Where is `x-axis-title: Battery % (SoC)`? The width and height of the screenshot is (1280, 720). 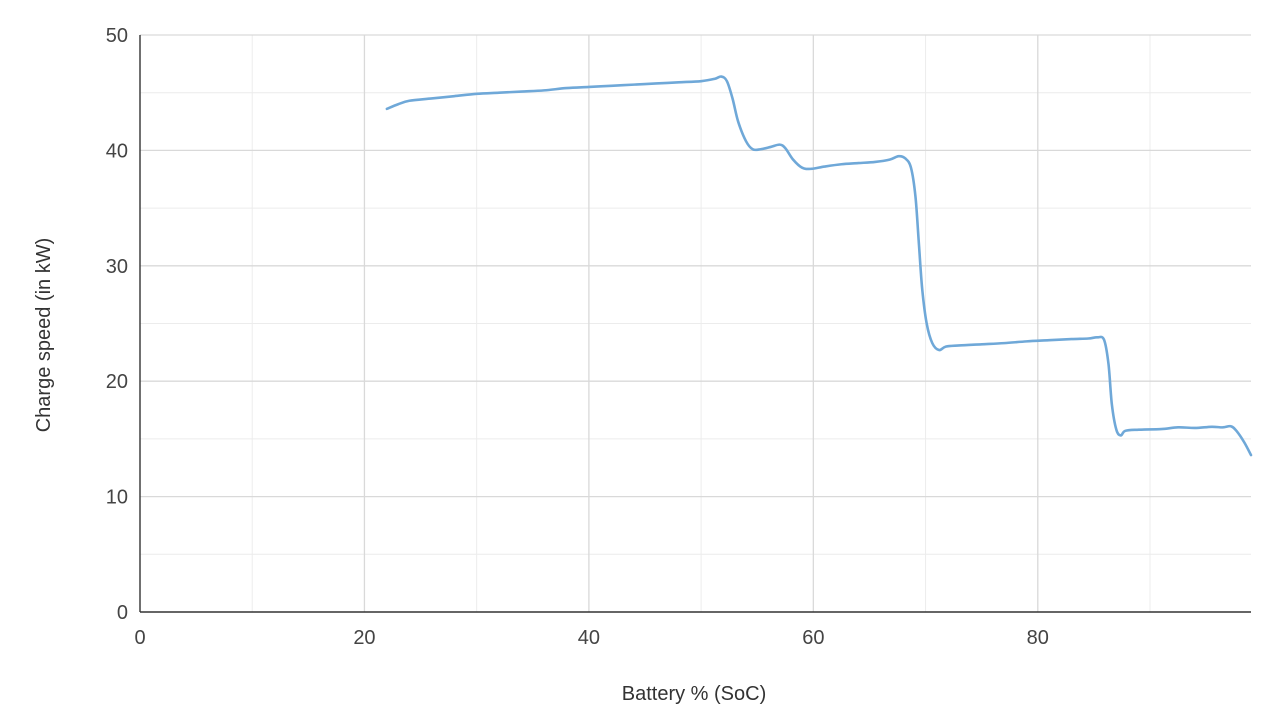 x-axis-title: Battery % (SoC) is located at coordinates (694, 694).